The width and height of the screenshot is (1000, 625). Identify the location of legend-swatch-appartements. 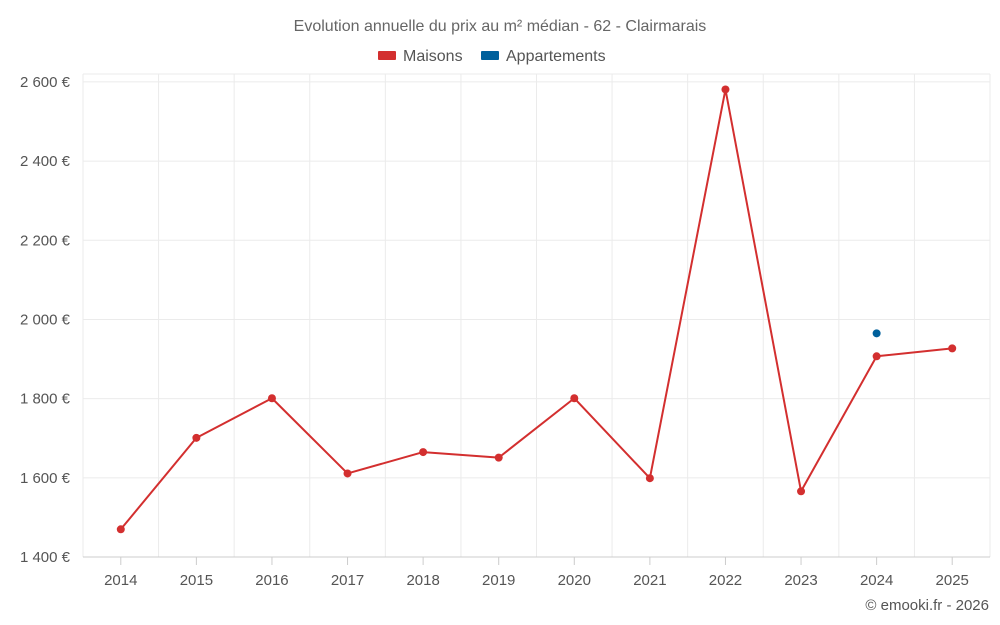
(490, 55).